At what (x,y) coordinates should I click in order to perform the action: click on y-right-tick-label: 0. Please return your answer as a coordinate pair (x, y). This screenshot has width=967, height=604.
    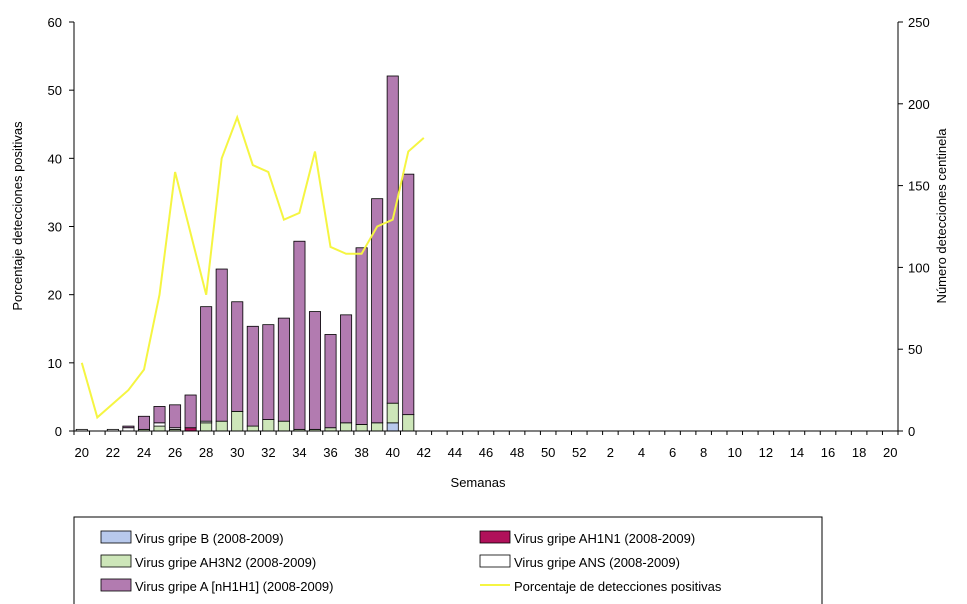
    Looking at the image, I should click on (911, 431).